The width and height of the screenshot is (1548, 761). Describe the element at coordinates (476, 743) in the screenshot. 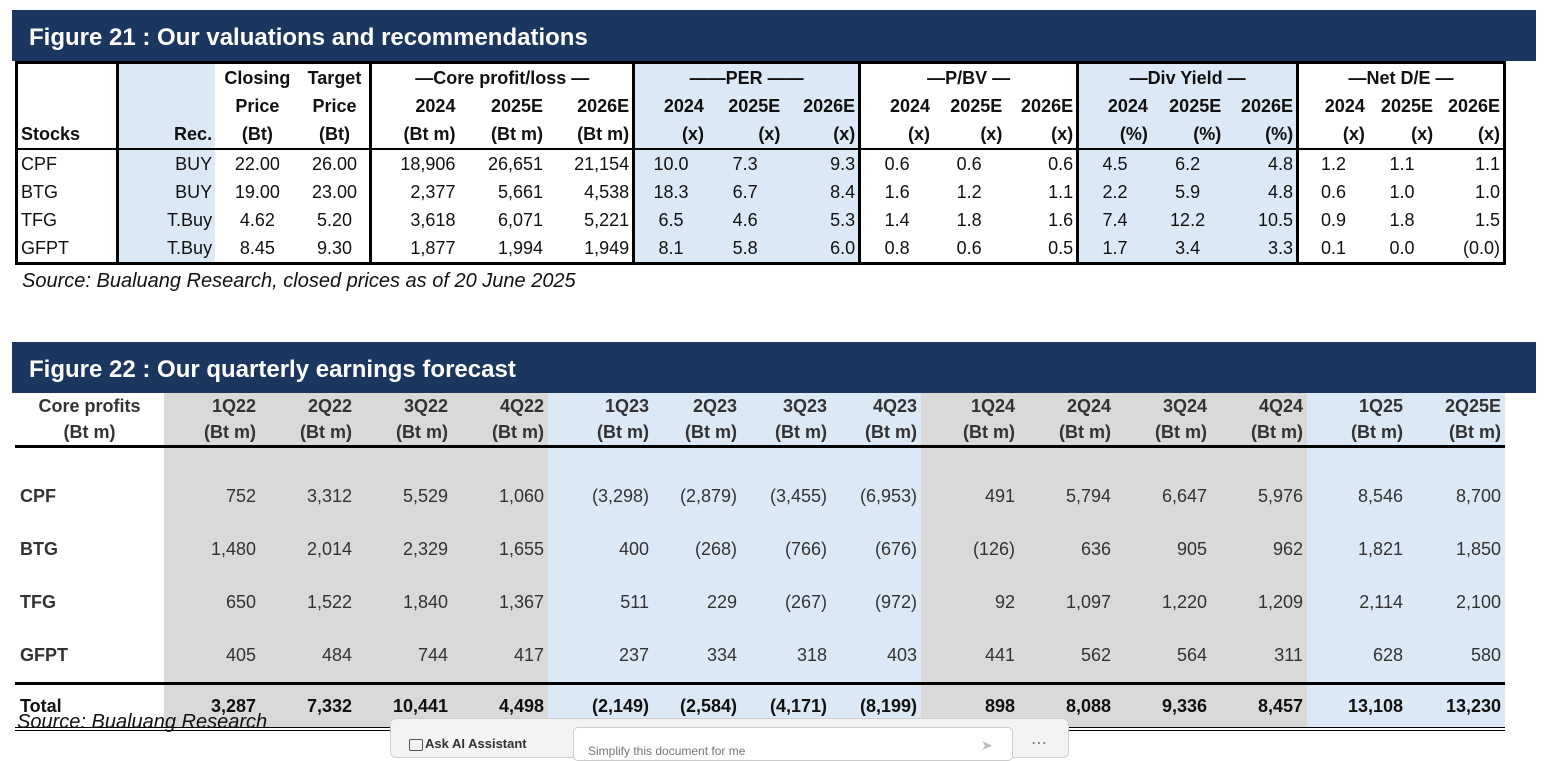

I see `ai-assistant-label: Ask AI Assistant` at that location.